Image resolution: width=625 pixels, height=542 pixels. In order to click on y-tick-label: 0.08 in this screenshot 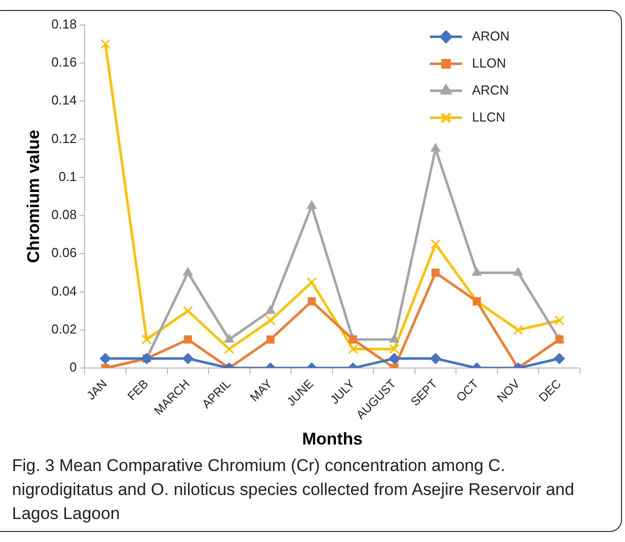, I will do `click(64, 214)`.